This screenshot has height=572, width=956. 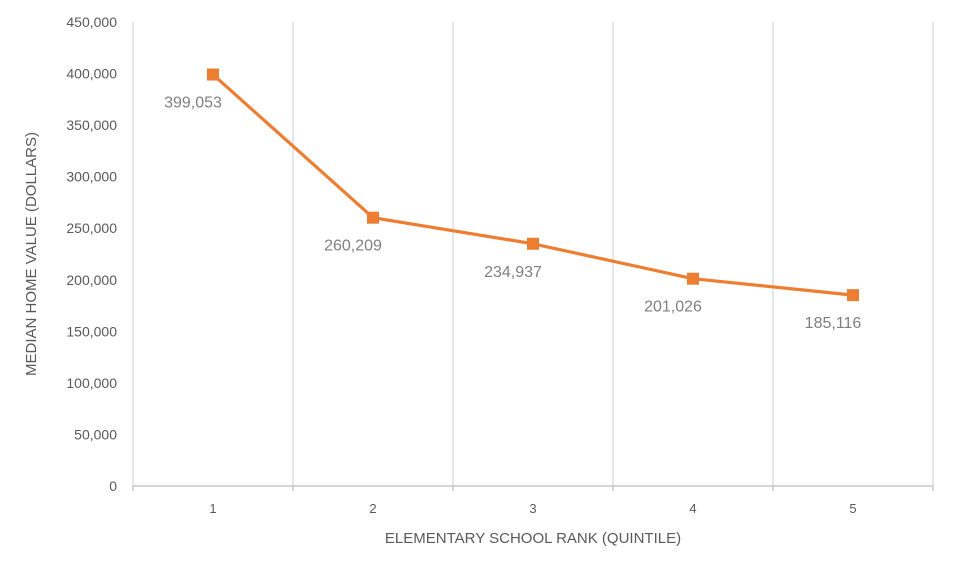 What do you see at coordinates (852, 508) in the screenshot?
I see `x-tick-label: 5` at bounding box center [852, 508].